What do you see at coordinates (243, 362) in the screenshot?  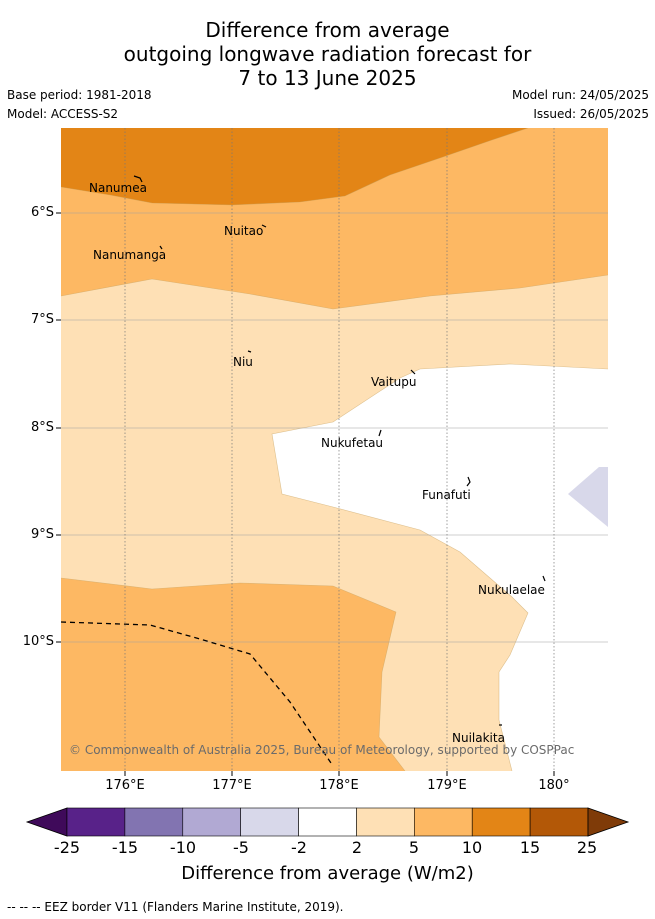 I see `island-label-niu: Niu` at bounding box center [243, 362].